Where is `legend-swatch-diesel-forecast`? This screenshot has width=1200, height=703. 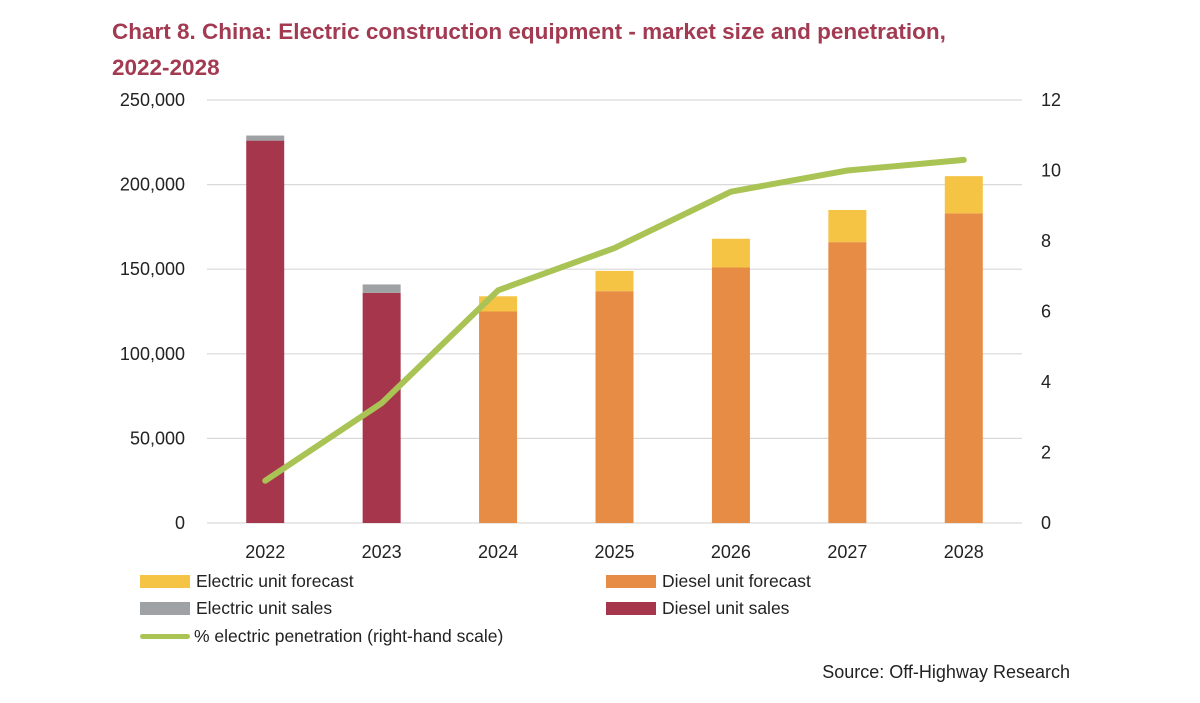 legend-swatch-diesel-forecast is located at coordinates (631, 581).